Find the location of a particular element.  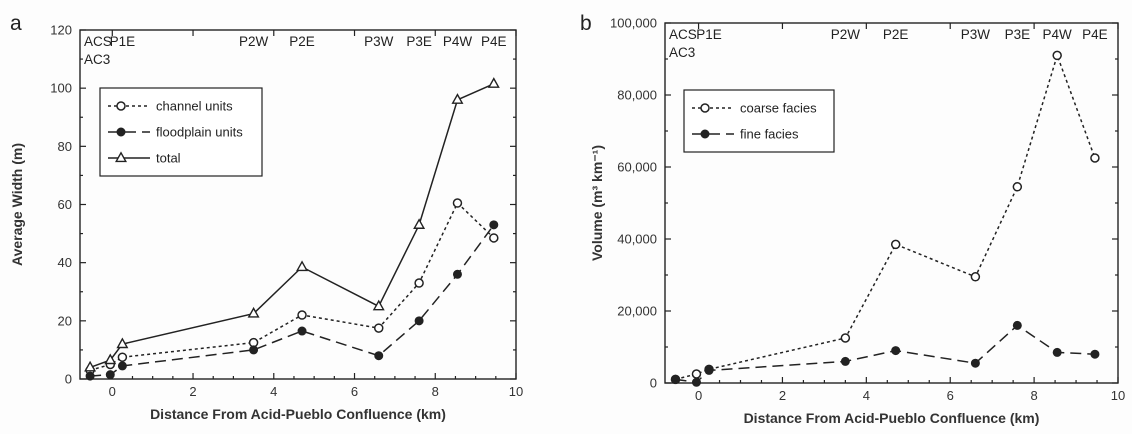

site-label: P2W is located at coordinates (254, 41).